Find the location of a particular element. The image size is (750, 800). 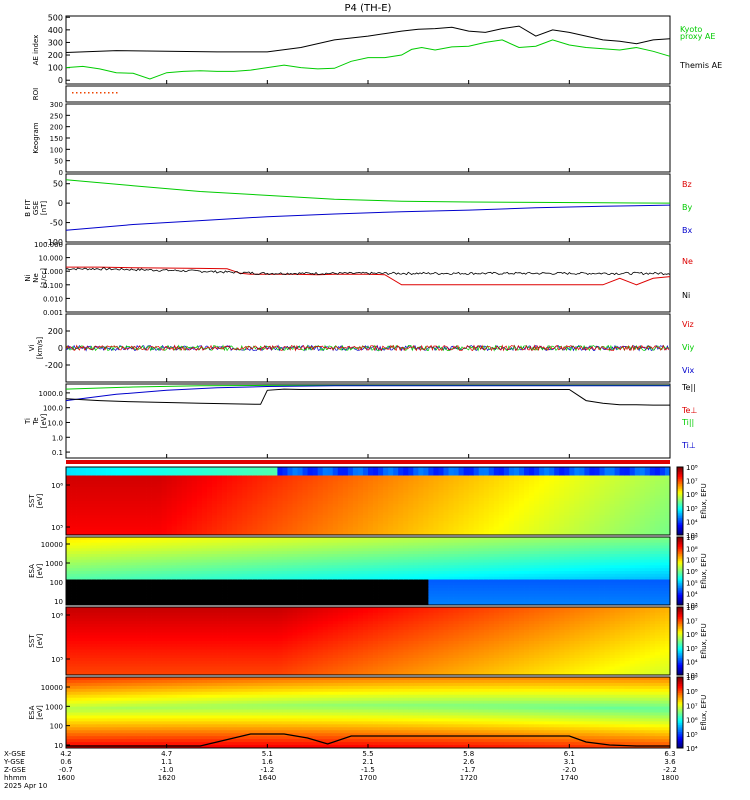

density-ylabel: [1/cc] is located at coordinates (44, 278).